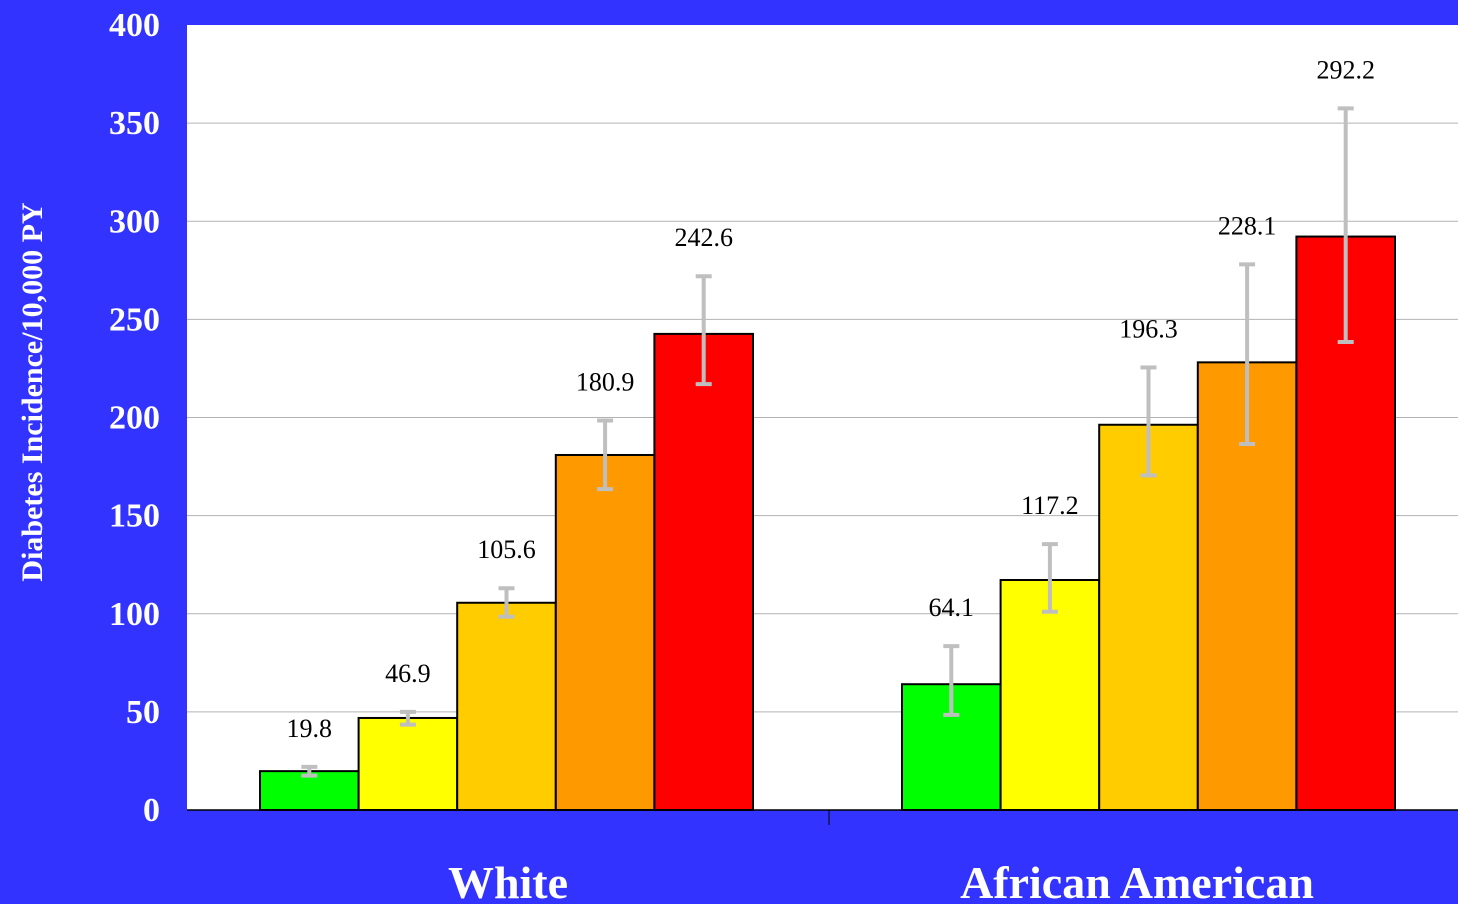  Describe the element at coordinates (134, 516) in the screenshot. I see `y-tick-label: 150` at that location.